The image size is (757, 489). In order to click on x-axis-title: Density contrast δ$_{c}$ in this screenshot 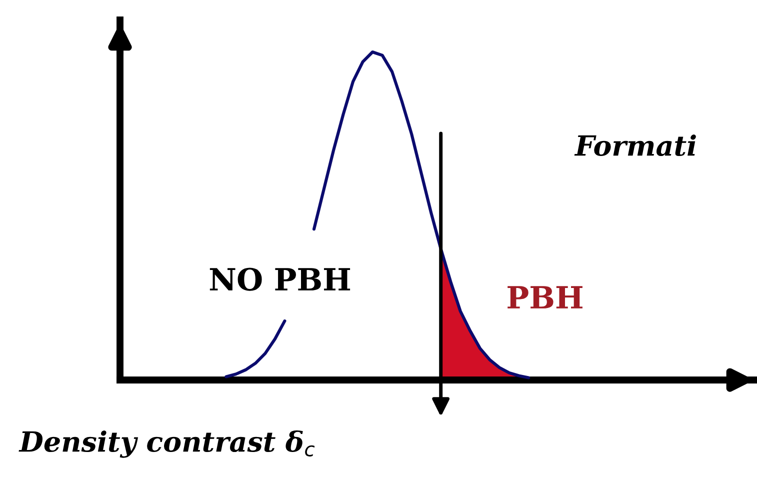, I will do `click(166, 444)`.